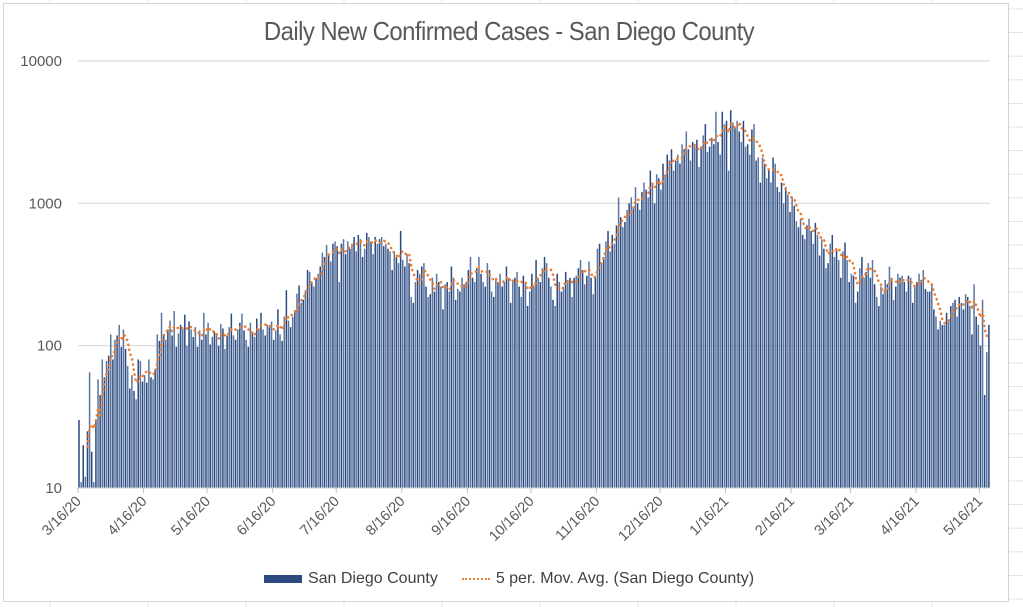 This screenshot has width=1023, height=607. What do you see at coordinates (128, 517) in the screenshot?
I see `x-tick-label: 4/16/20` at bounding box center [128, 517].